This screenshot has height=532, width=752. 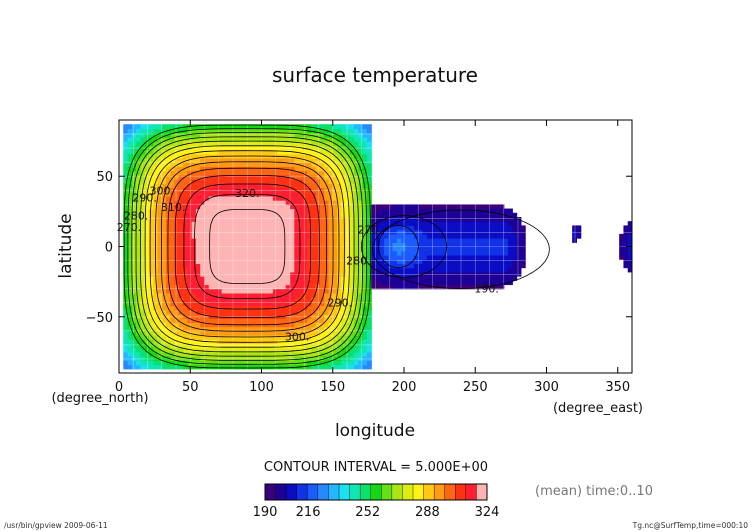 What do you see at coordinates (247, 193) in the screenshot?
I see `contour-label: 320.` at bounding box center [247, 193].